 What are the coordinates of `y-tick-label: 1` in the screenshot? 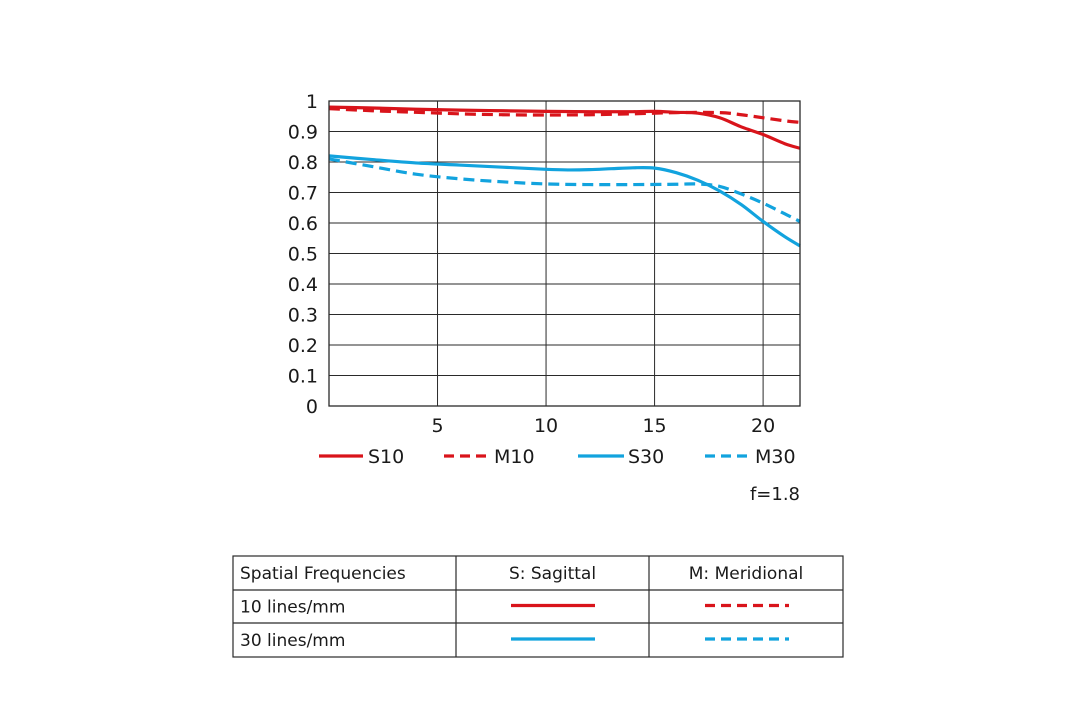 It's located at (312, 102).